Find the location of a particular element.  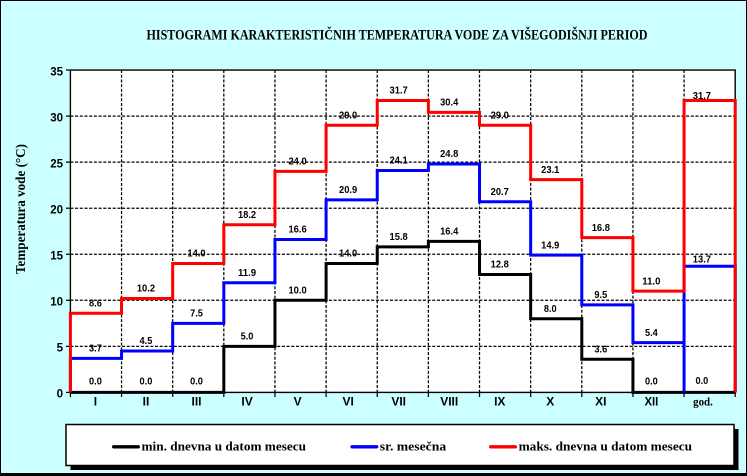

svg-text: XII is located at coordinates (651, 401).